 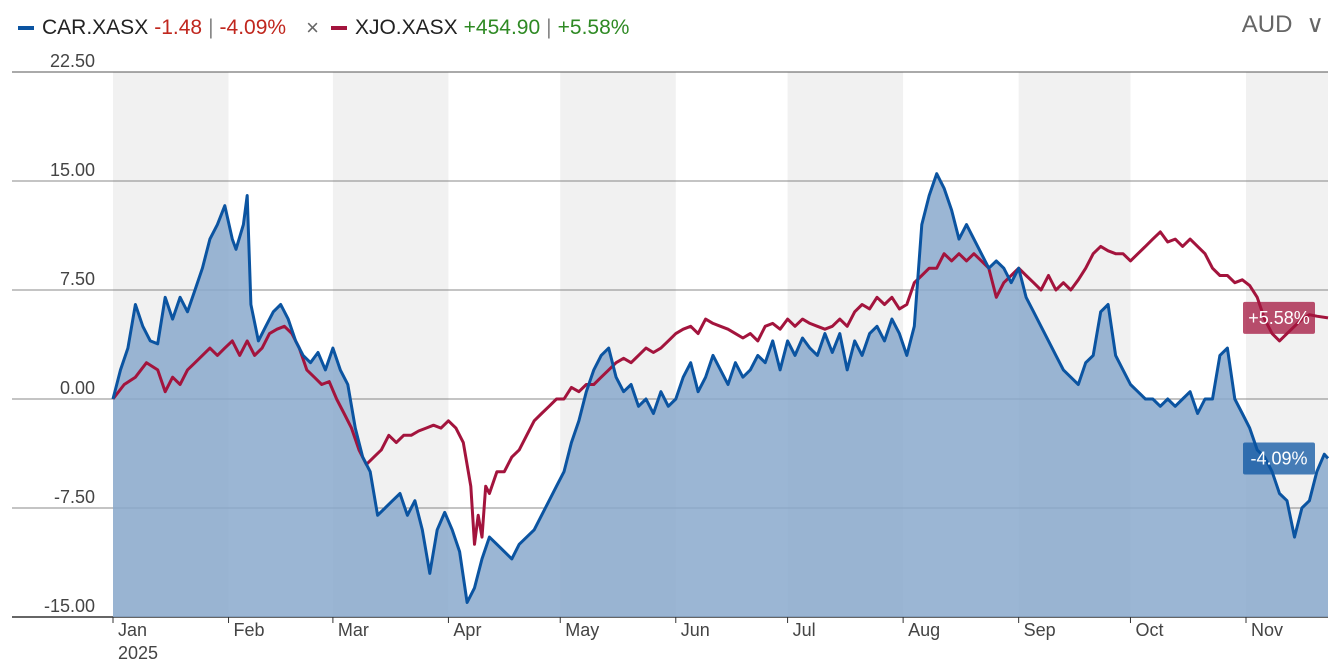 I want to click on xjo-ticker: XJO.XASX, so click(x=406, y=27).